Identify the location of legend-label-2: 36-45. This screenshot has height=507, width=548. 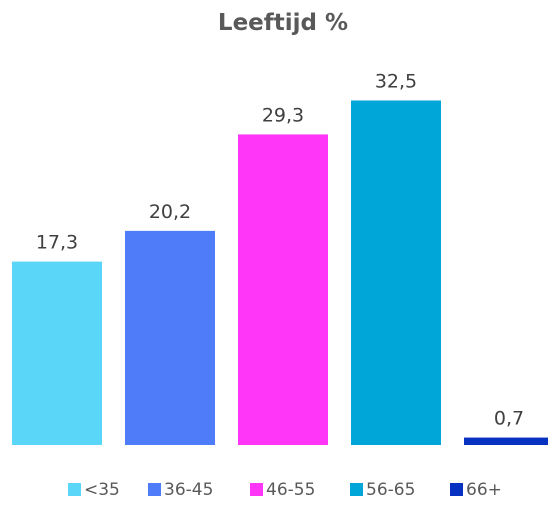
(188, 490).